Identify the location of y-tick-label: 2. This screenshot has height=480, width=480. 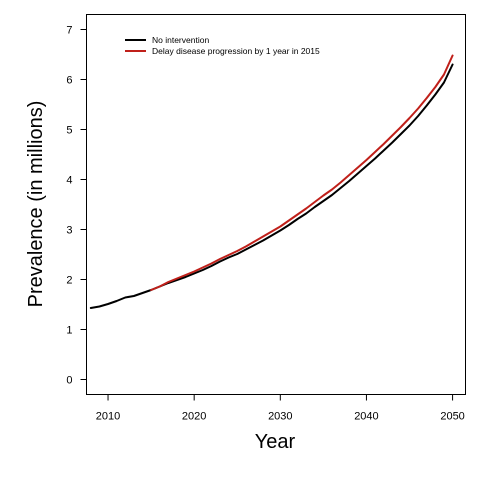
(69, 281).